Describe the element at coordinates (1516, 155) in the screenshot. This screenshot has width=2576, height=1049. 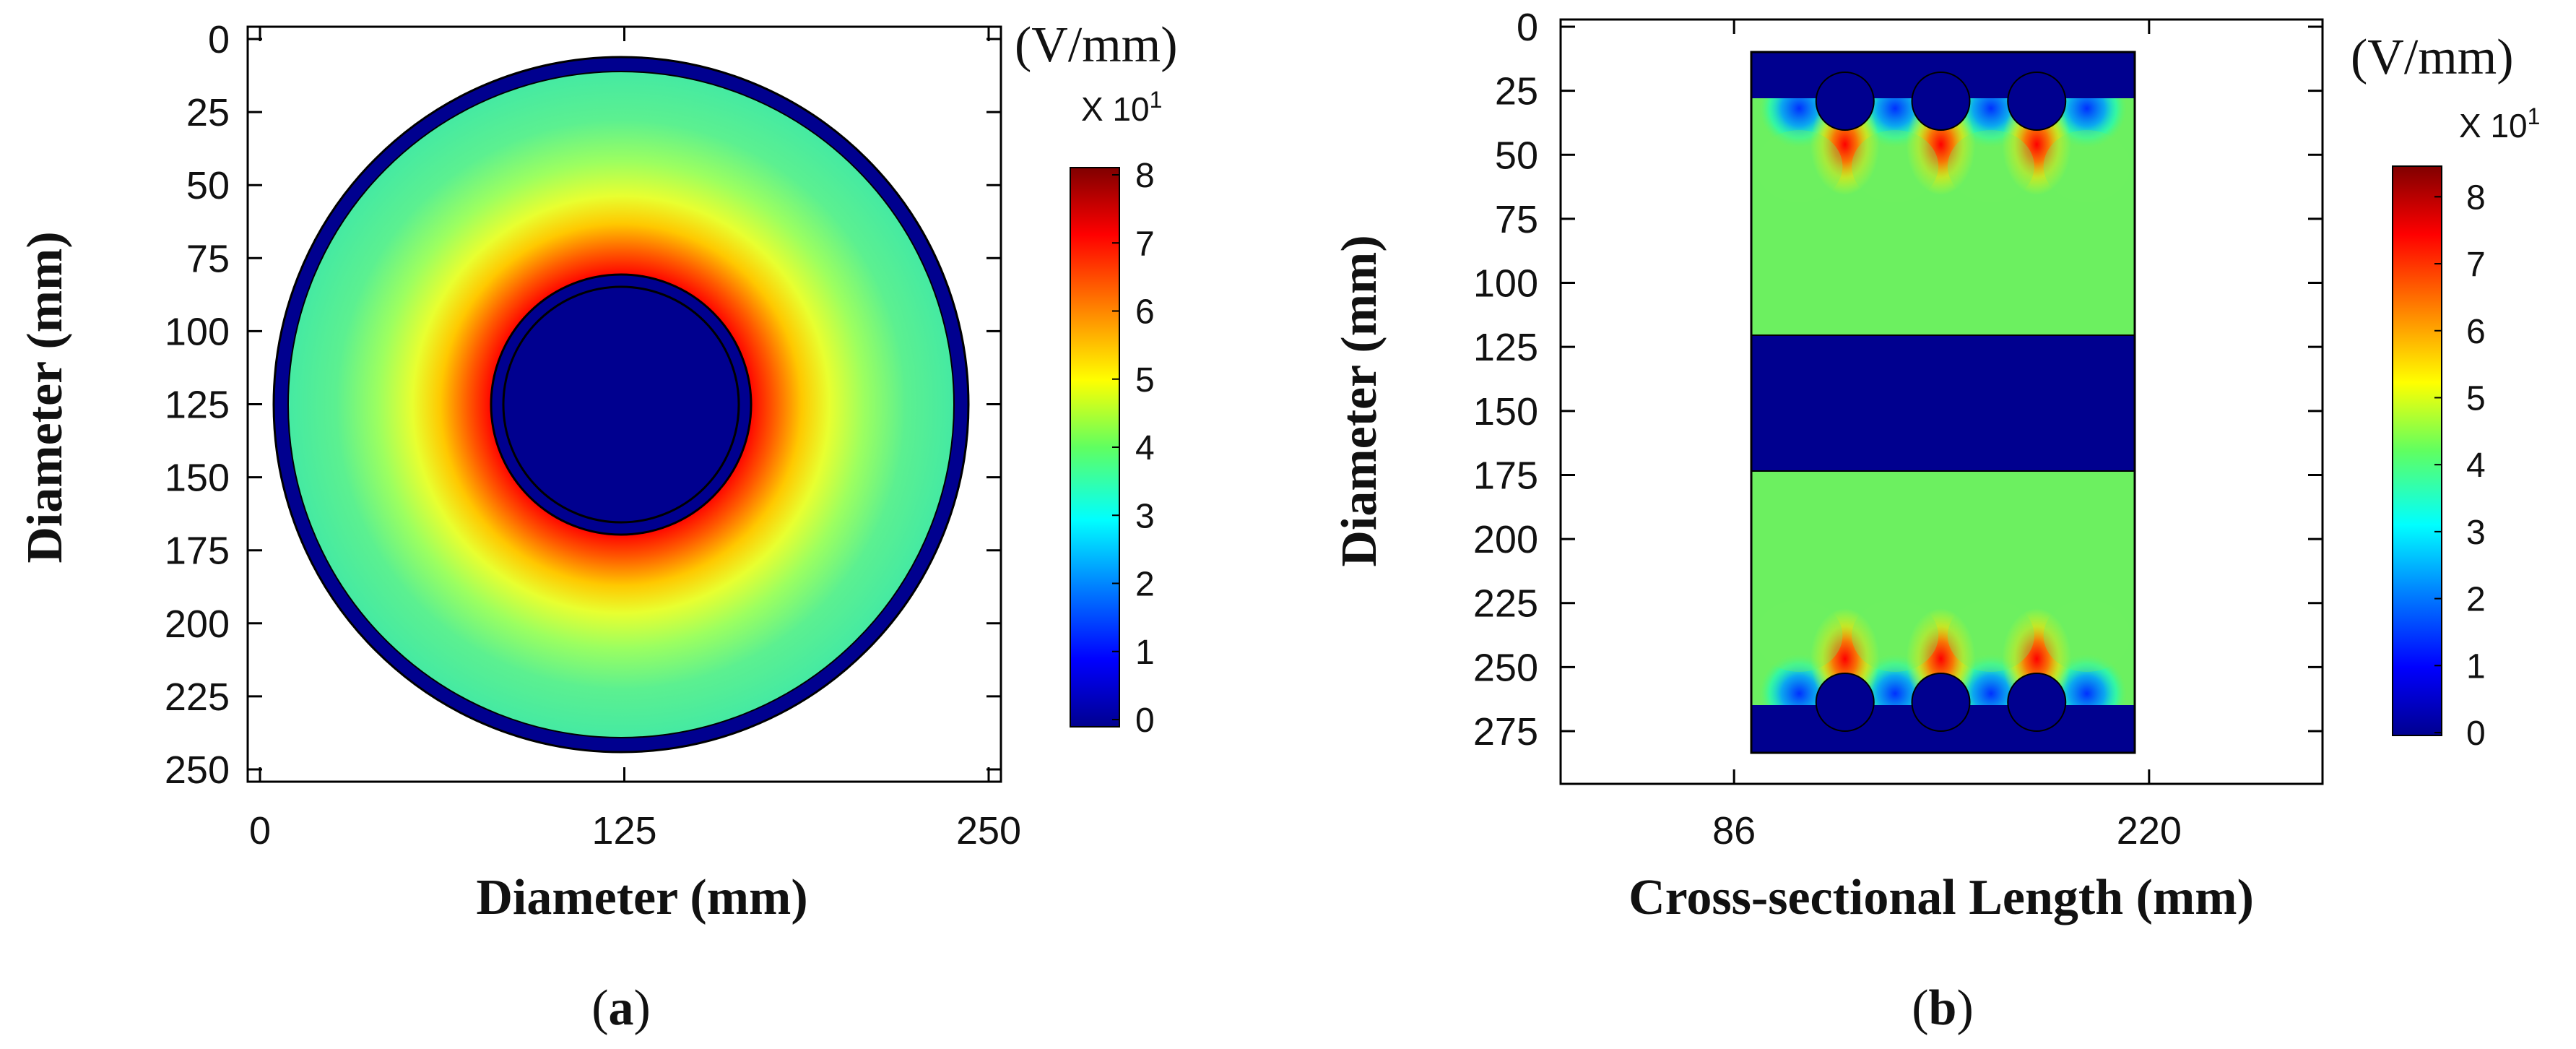
I see `panel-b-y-tick-label: 50` at that location.